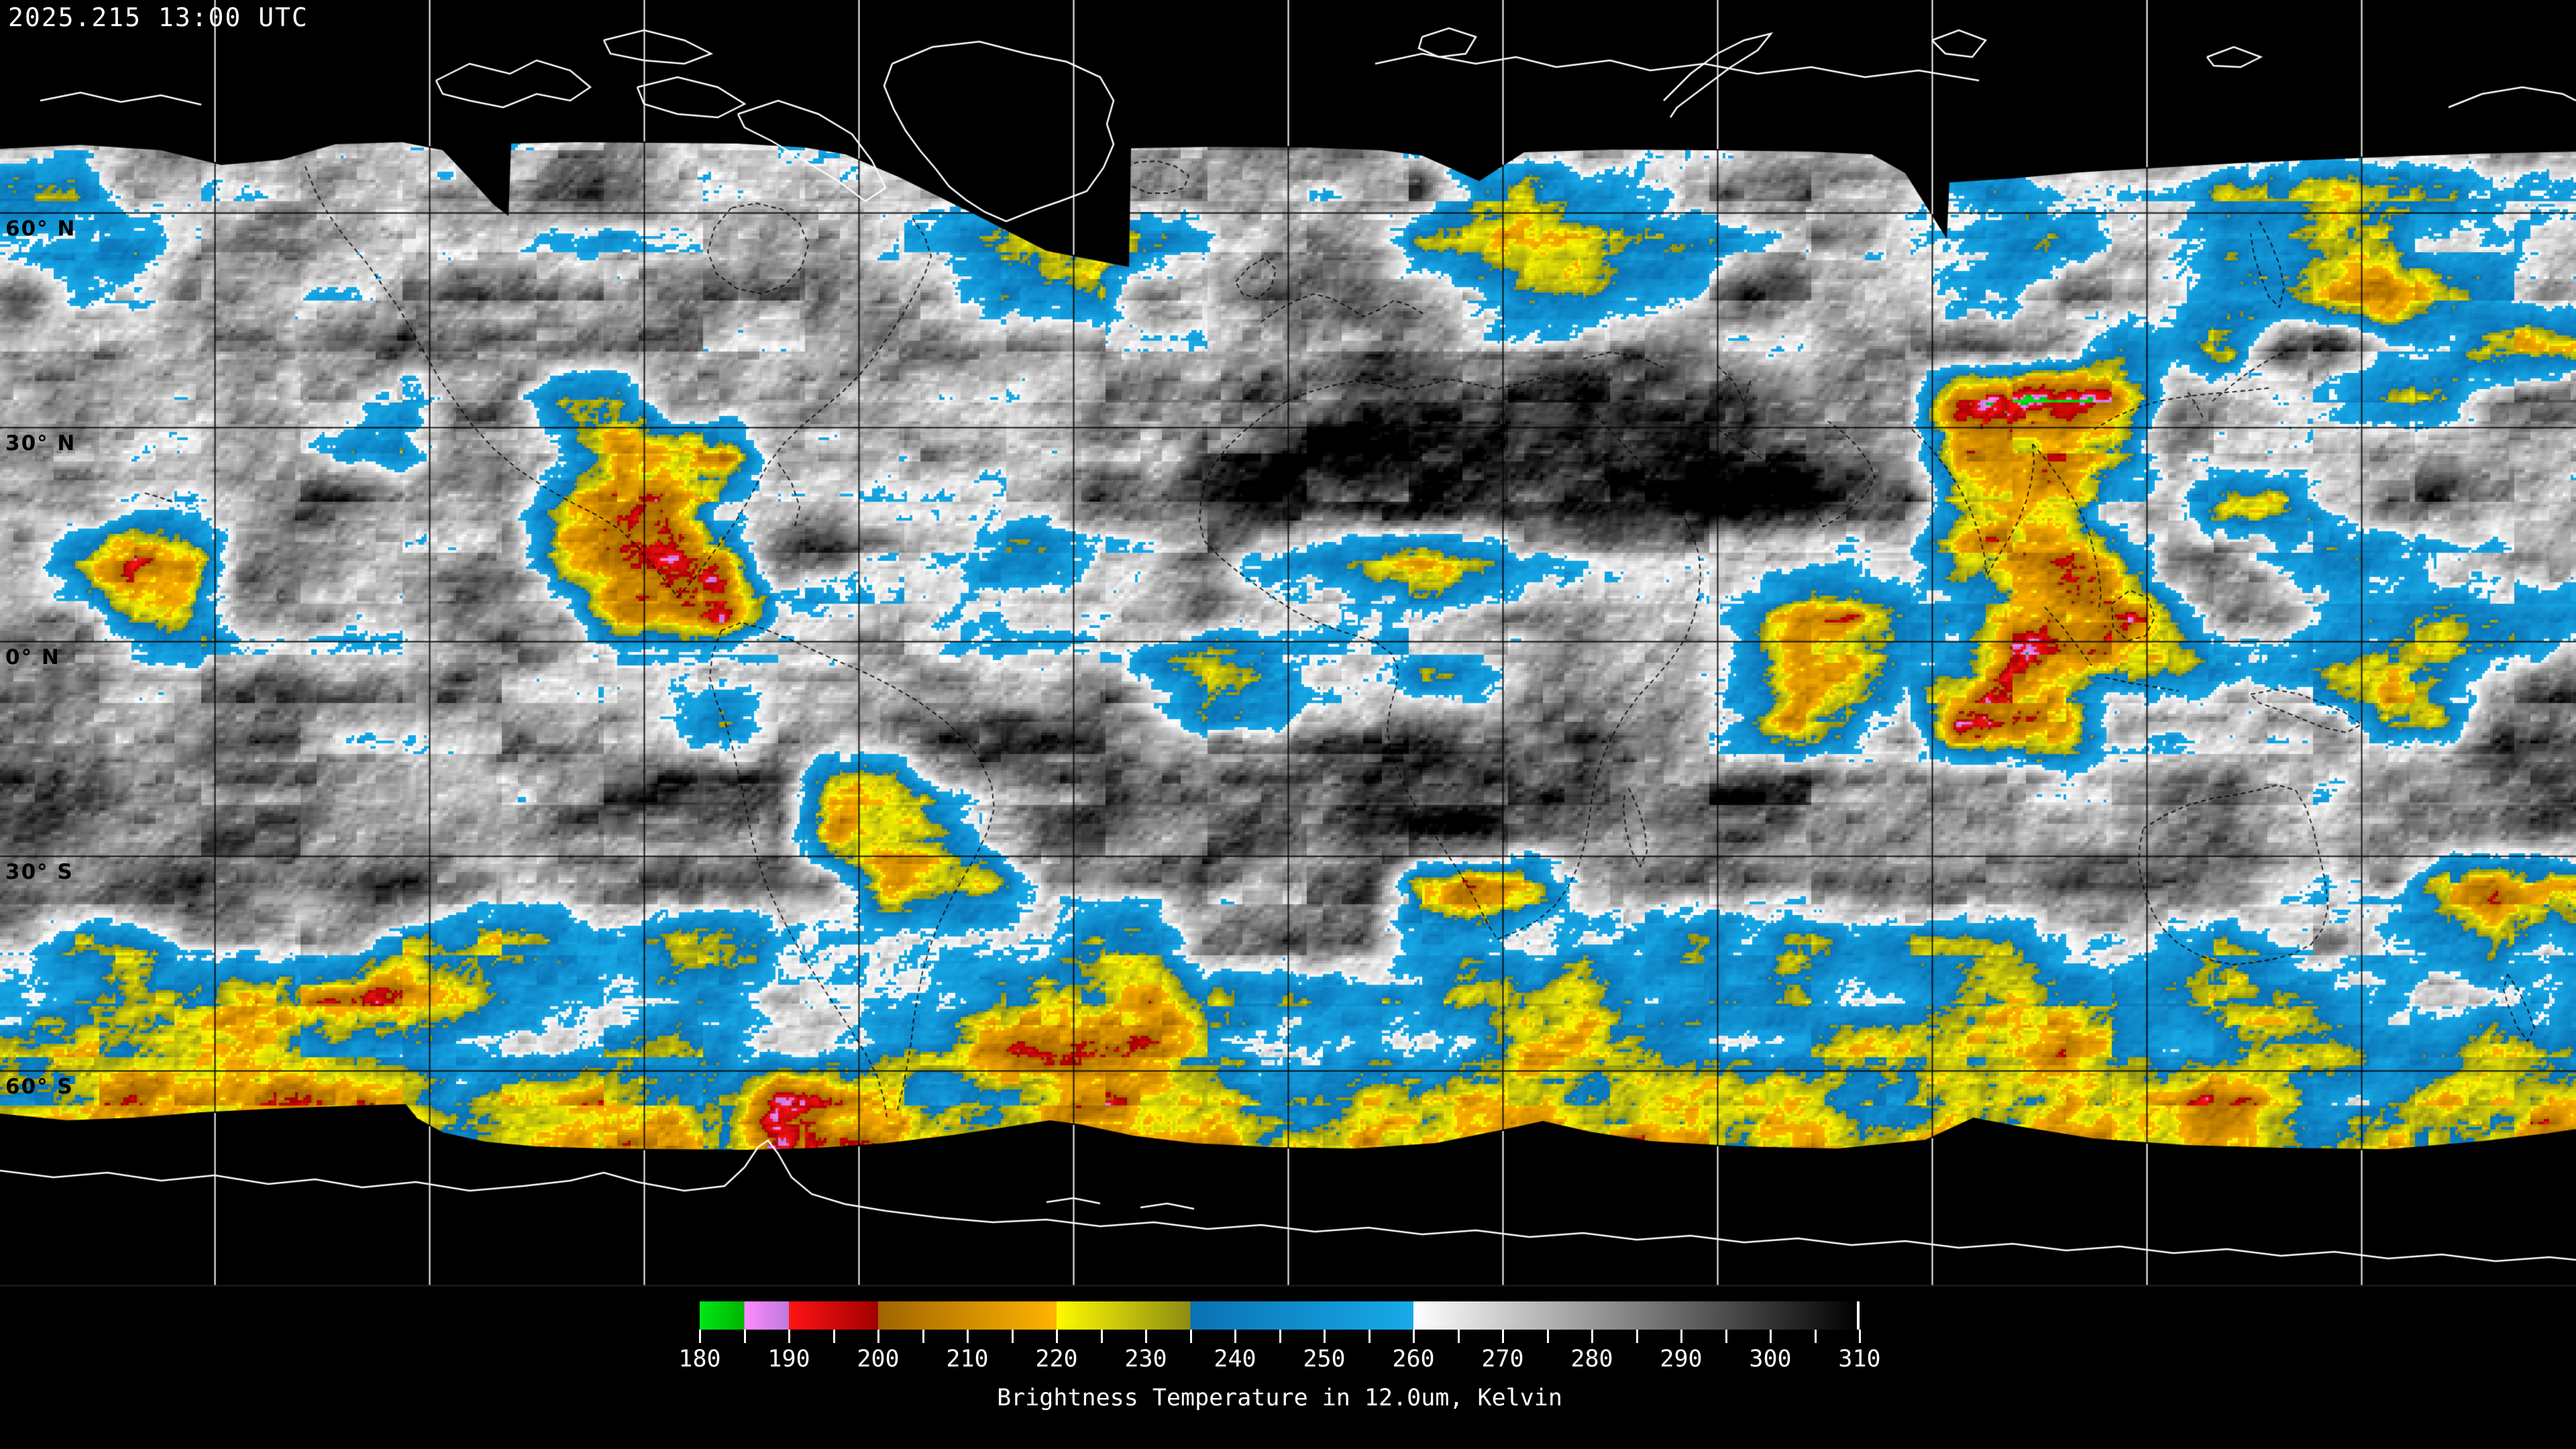  I want to click on colorbar-tick-label: 280, so click(1591, 1359).